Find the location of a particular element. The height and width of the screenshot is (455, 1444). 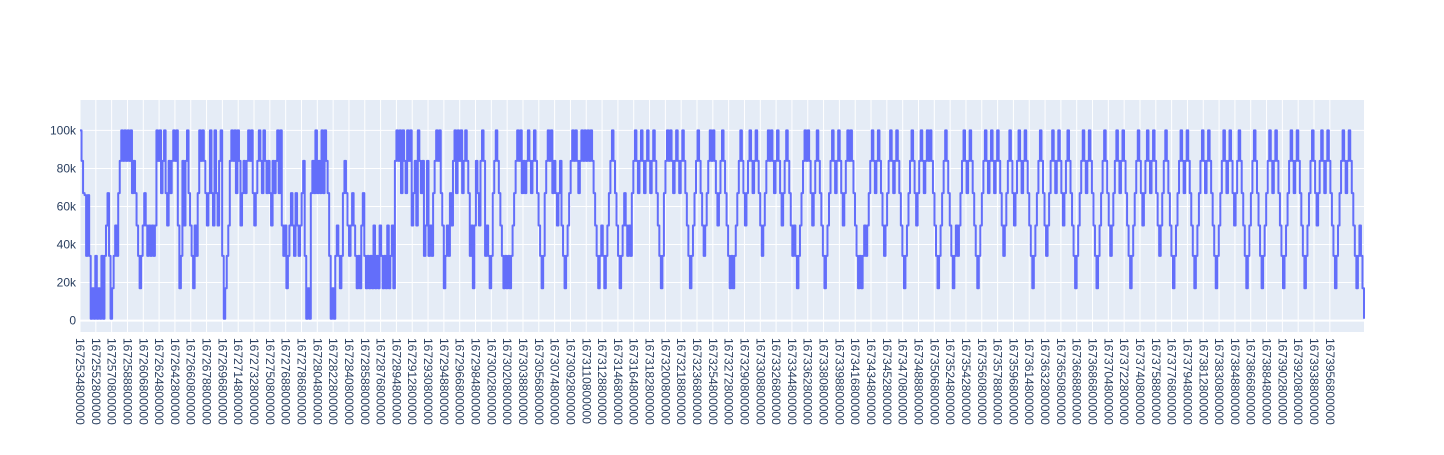

x-tick-label: 1673758800000 is located at coordinates (1156, 381).